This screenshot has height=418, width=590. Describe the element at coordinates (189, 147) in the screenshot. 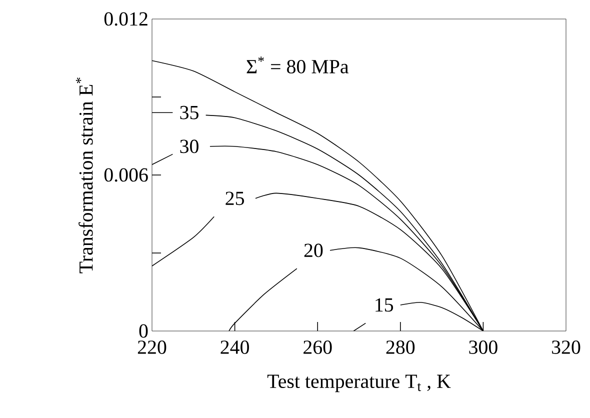

I see `series-label: 30` at that location.